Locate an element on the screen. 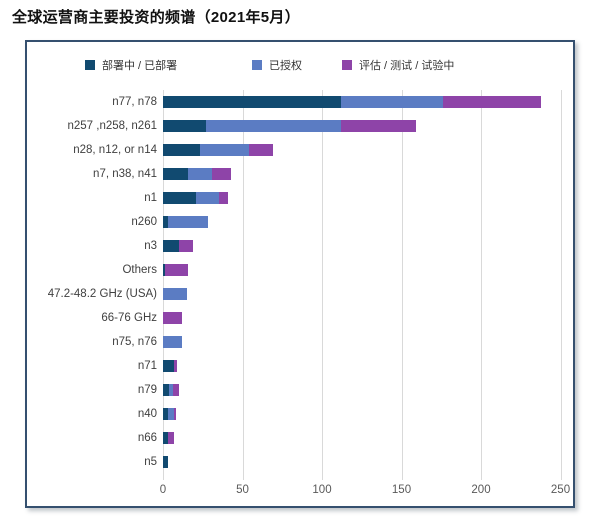 The width and height of the screenshot is (600, 519). stacked-bar-n7, n38, n41 is located at coordinates (197, 174).